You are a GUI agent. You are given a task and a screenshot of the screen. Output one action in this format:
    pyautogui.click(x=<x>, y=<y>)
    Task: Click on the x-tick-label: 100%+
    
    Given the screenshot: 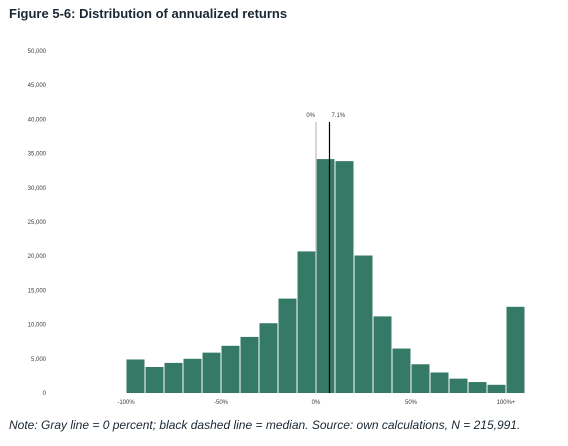 What is the action you would take?
    pyautogui.click(x=506, y=403)
    